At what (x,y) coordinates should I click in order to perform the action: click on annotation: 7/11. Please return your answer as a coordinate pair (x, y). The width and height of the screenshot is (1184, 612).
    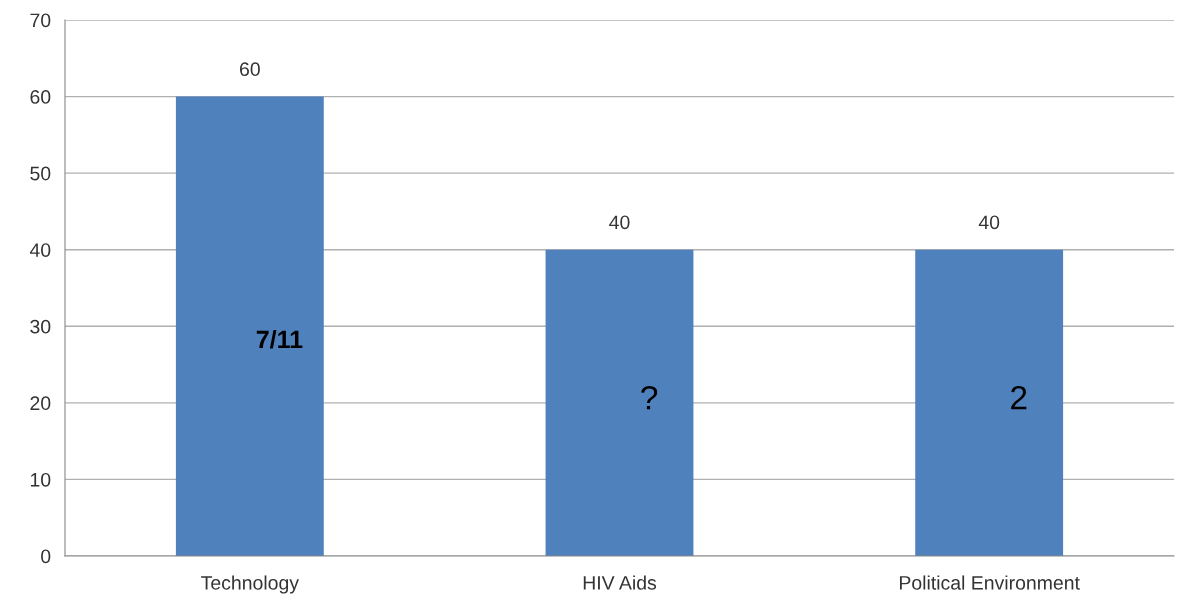
    Looking at the image, I should click on (279, 339).